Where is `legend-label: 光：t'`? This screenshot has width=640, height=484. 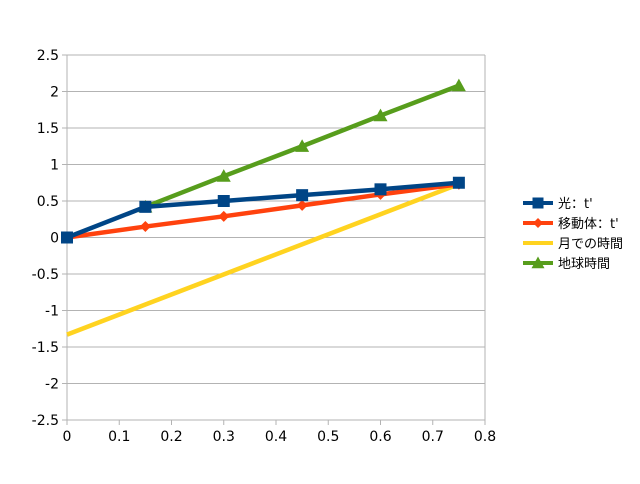 legend-label: 光：t' is located at coordinates (575, 204).